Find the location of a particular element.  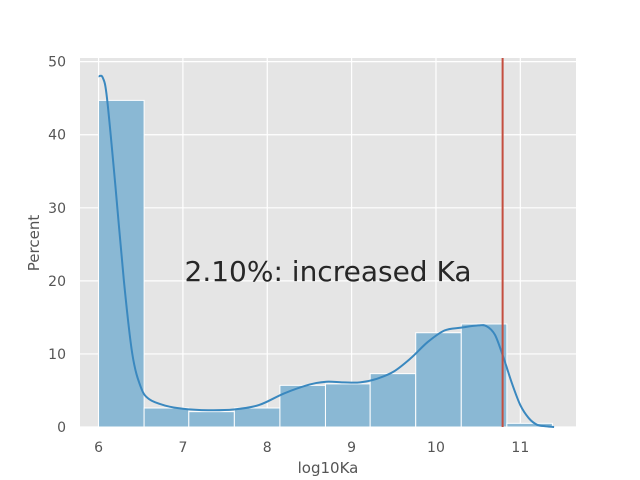

x-tick-label: 6 is located at coordinates (98, 448).